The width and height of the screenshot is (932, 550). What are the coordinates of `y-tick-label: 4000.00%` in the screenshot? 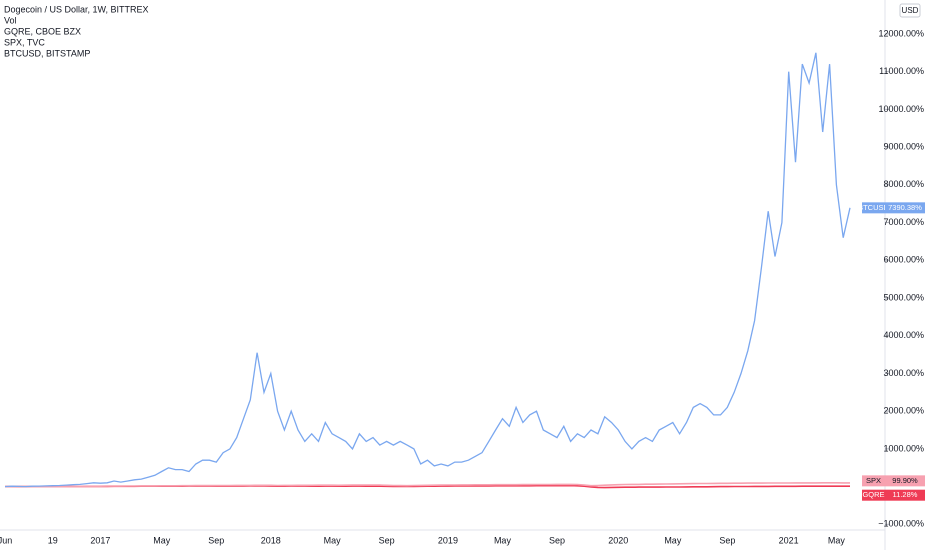 It's located at (903, 335).